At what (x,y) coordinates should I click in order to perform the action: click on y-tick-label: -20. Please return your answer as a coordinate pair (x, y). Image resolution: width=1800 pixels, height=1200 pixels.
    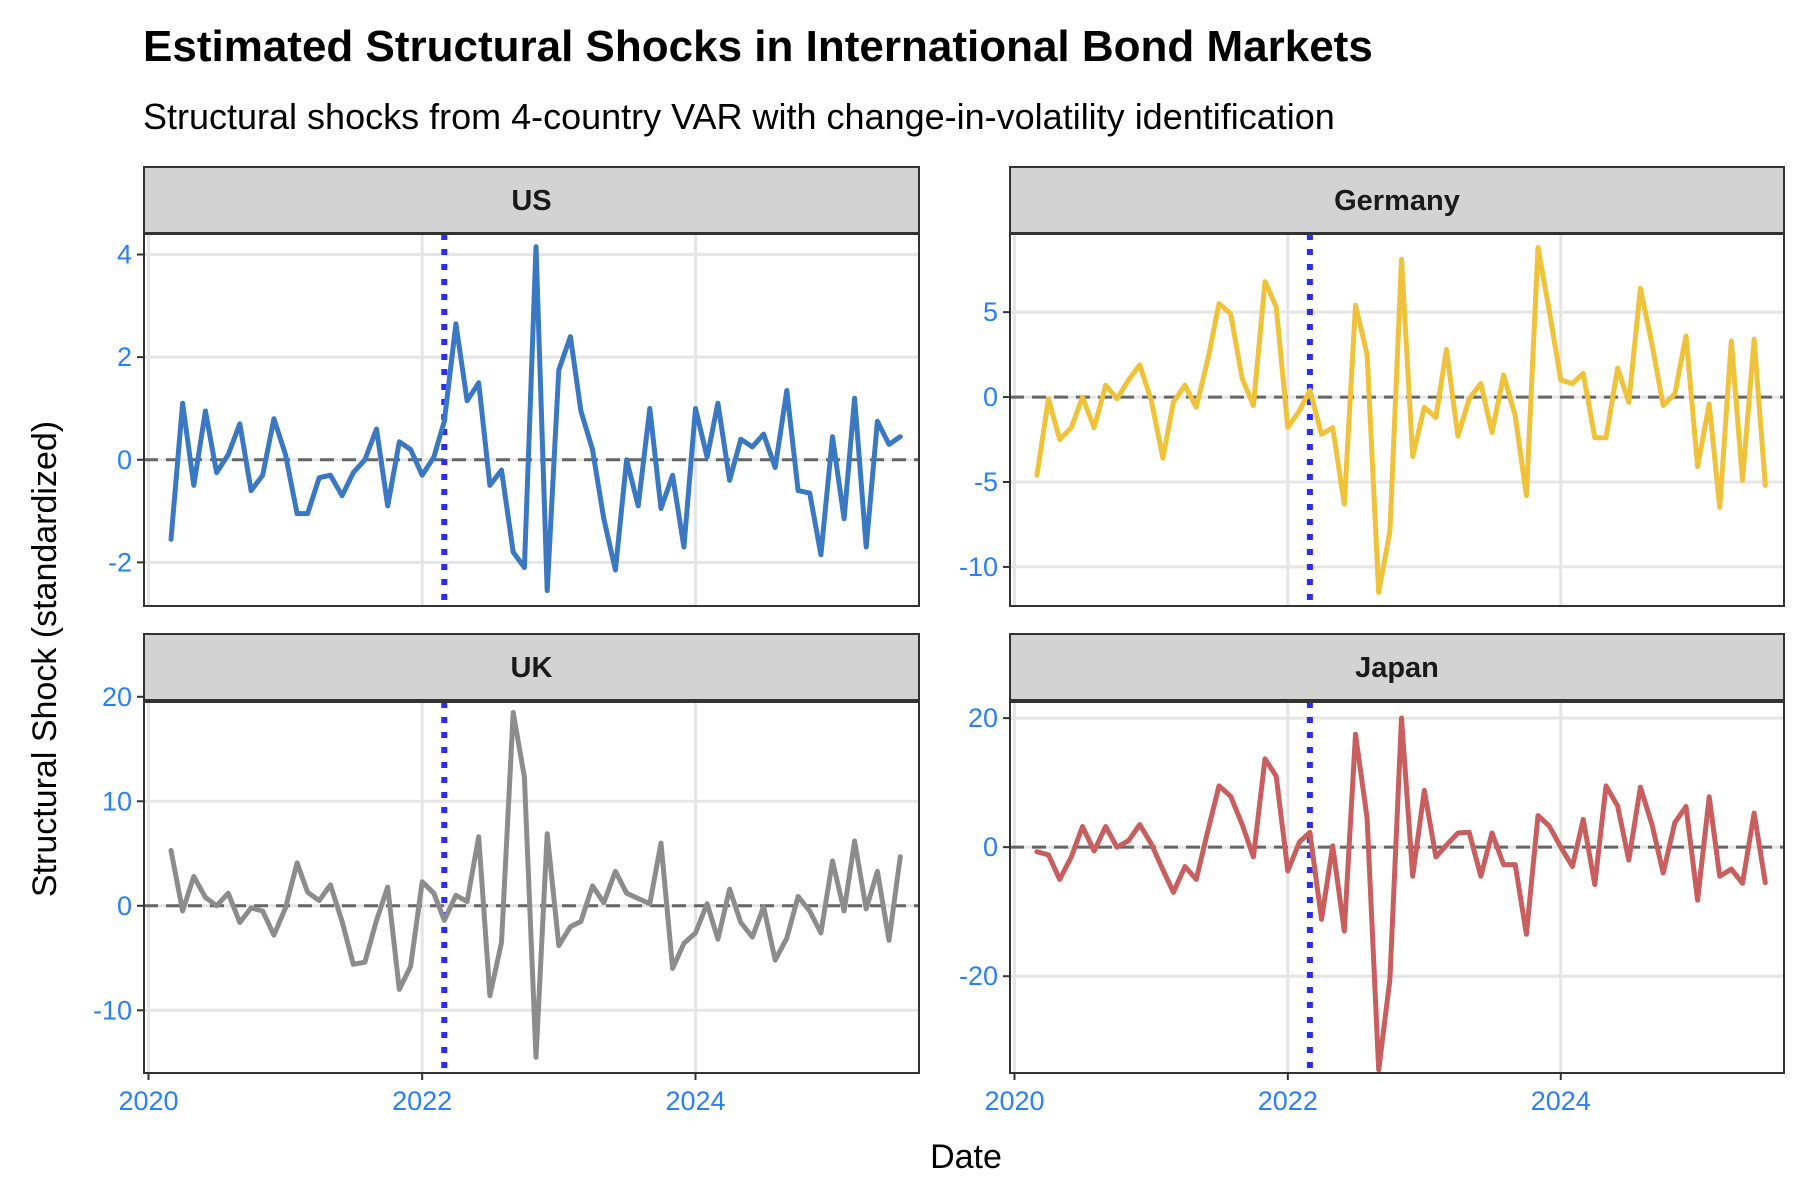
    Looking at the image, I should click on (978, 976).